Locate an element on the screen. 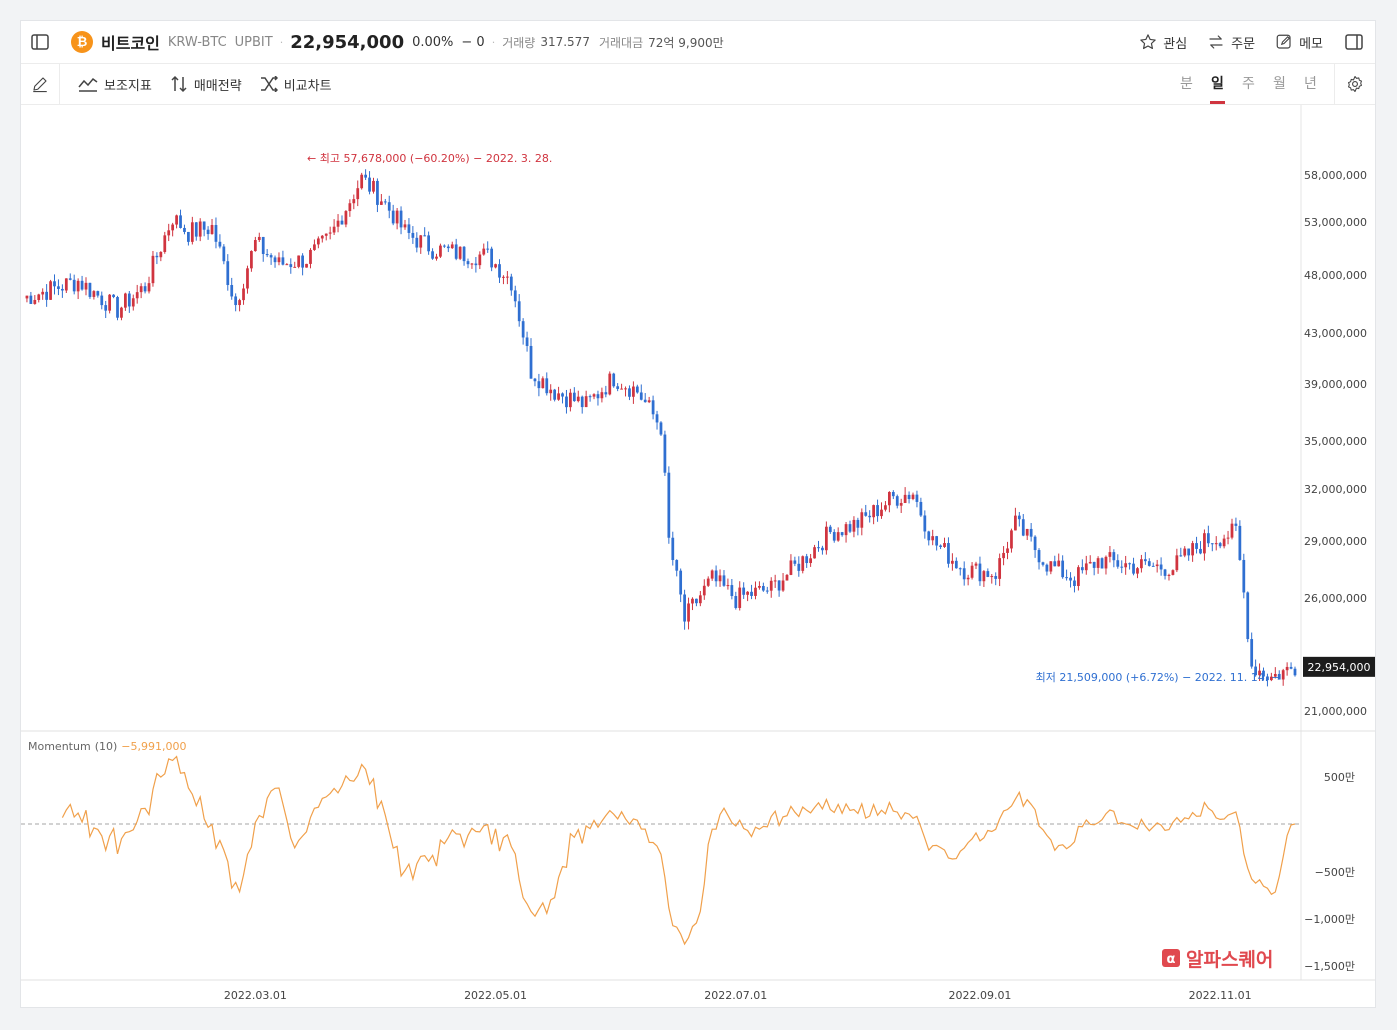 The width and height of the screenshot is (1397, 1030). coin-name: 비트코인 is located at coordinates (130, 43).